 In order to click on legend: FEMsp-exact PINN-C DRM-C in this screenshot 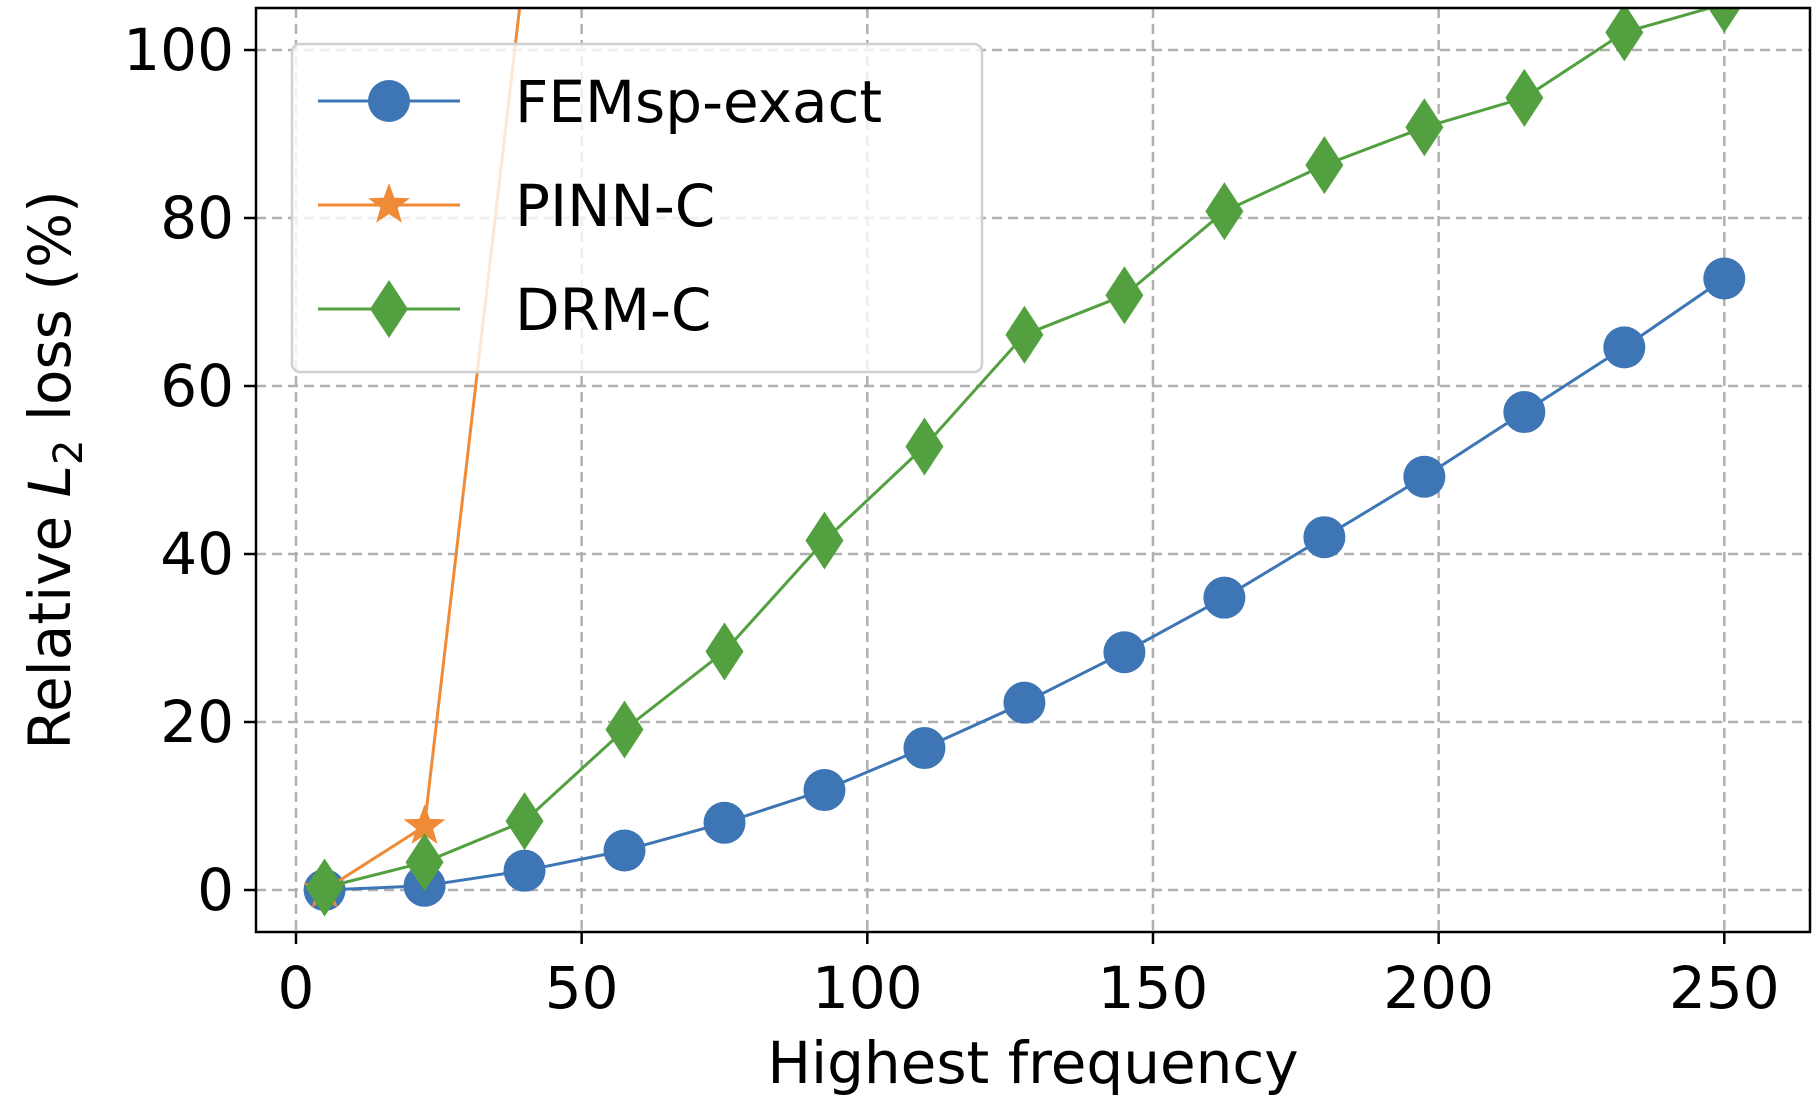, I will do `click(637, 208)`.